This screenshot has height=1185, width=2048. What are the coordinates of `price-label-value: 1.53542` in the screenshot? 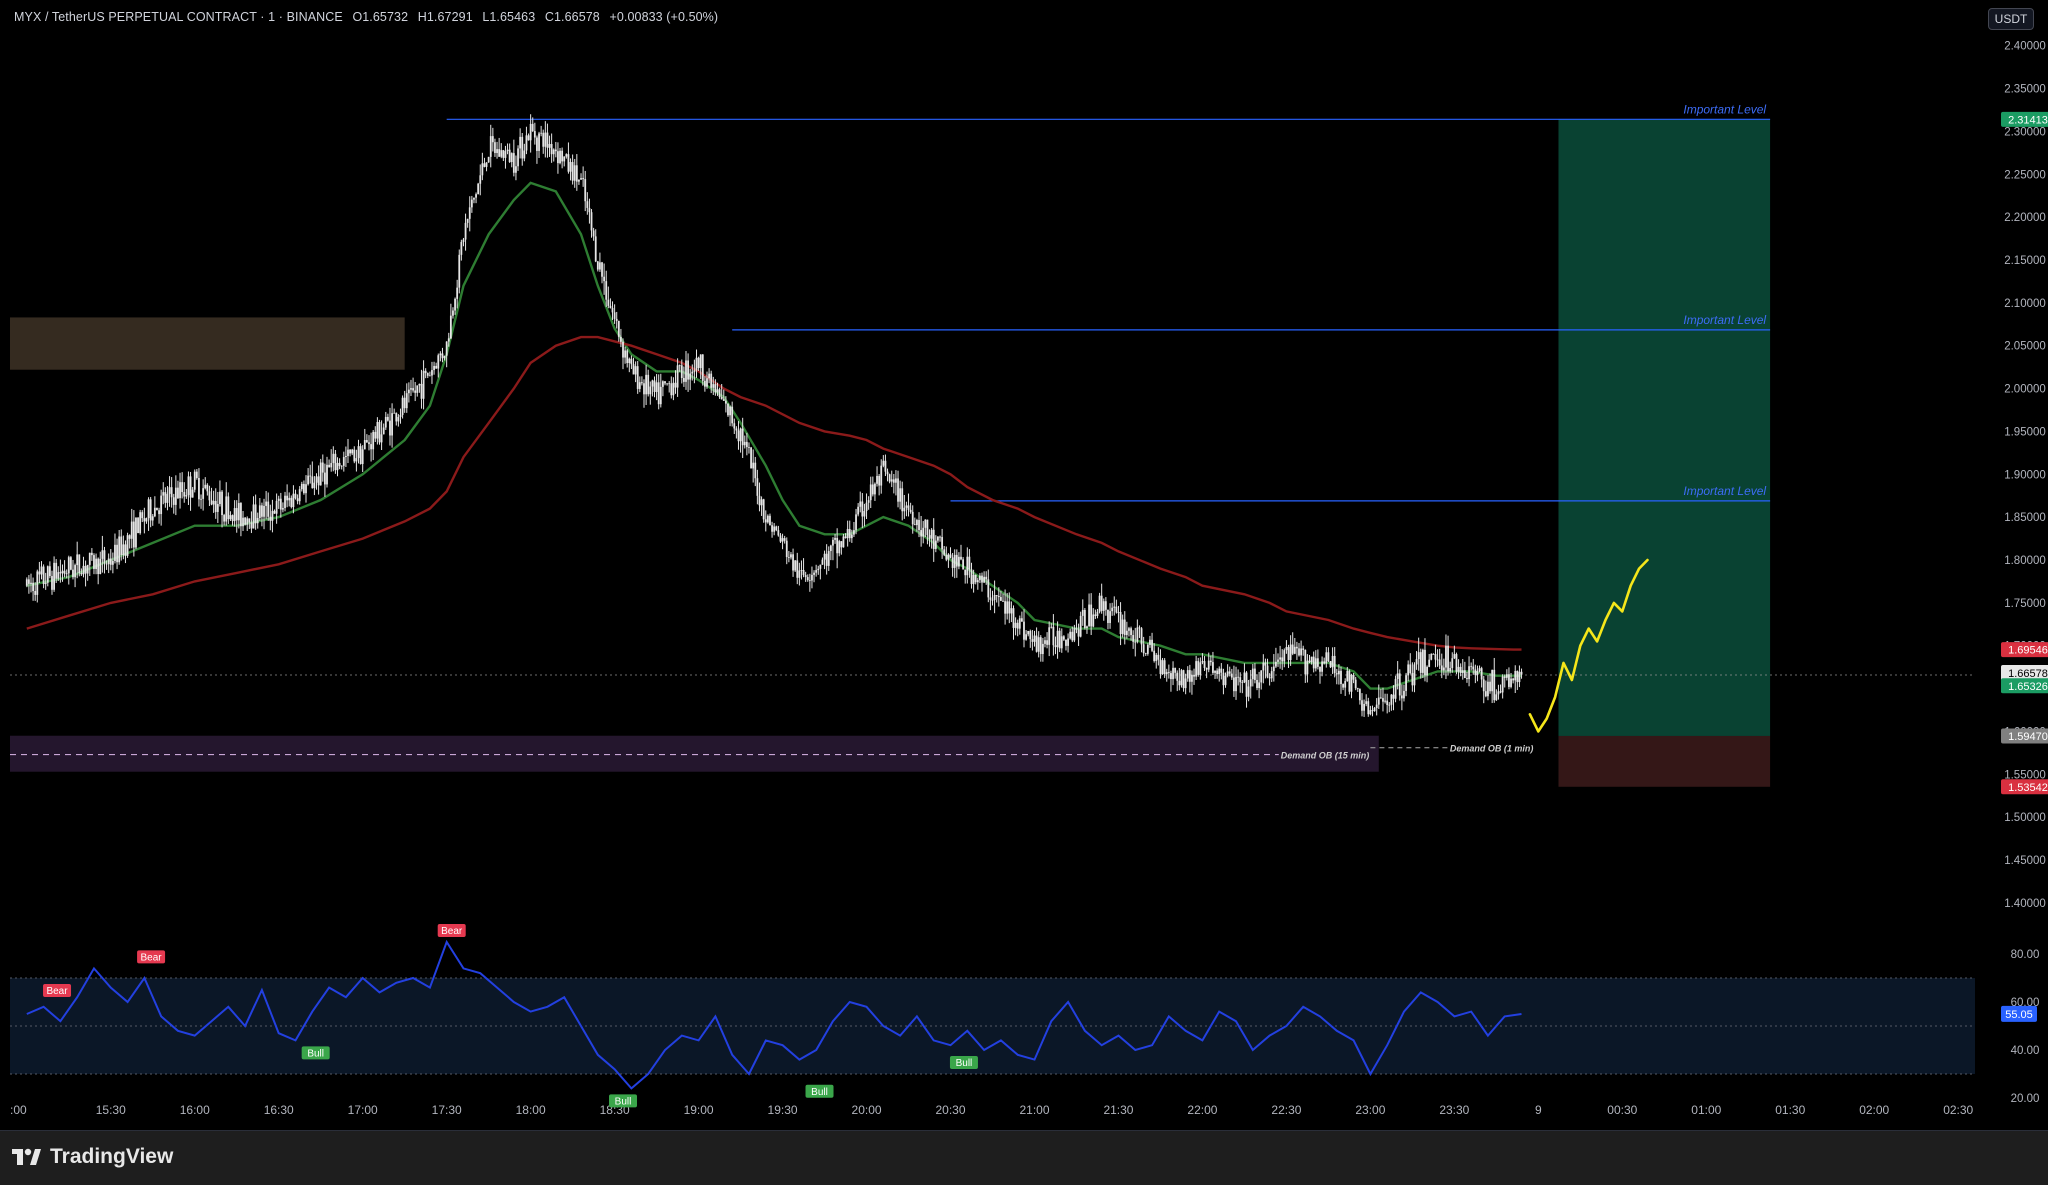 It's located at (2028, 788).